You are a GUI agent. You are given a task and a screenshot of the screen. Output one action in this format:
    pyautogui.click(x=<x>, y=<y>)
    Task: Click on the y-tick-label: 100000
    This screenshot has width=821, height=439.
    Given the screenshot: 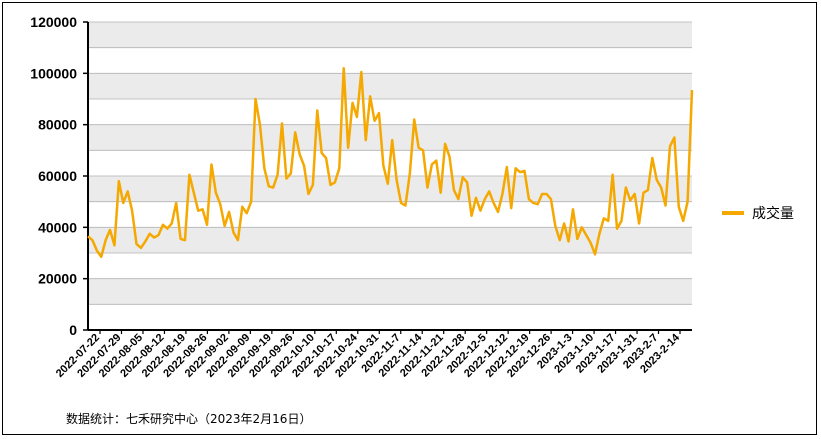 What is the action you would take?
    pyautogui.click(x=53, y=73)
    